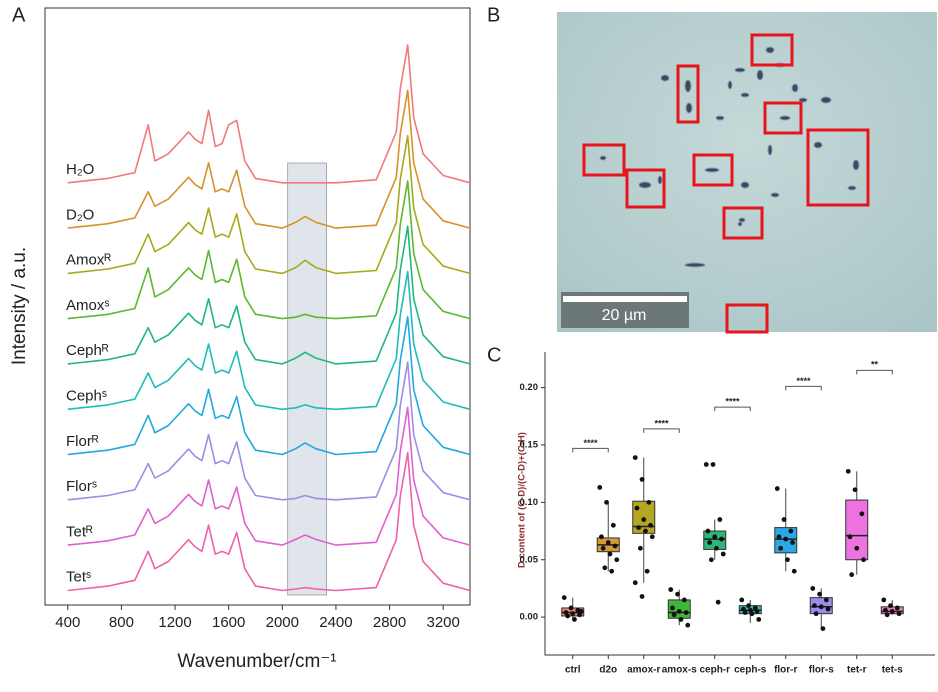  What do you see at coordinates (79, 531) in the screenshot?
I see `series-label: Tetᴿ` at bounding box center [79, 531].